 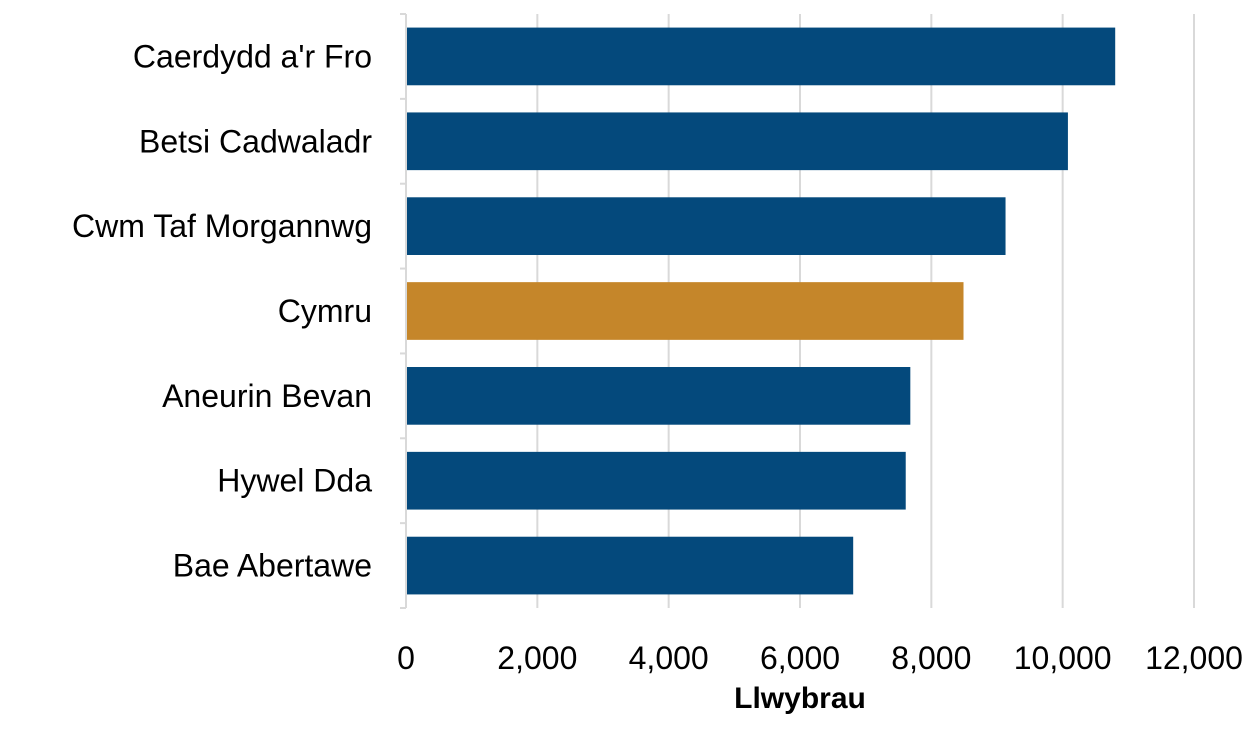 I want to click on x-axis-title: Llwybrau, so click(x=800, y=698).